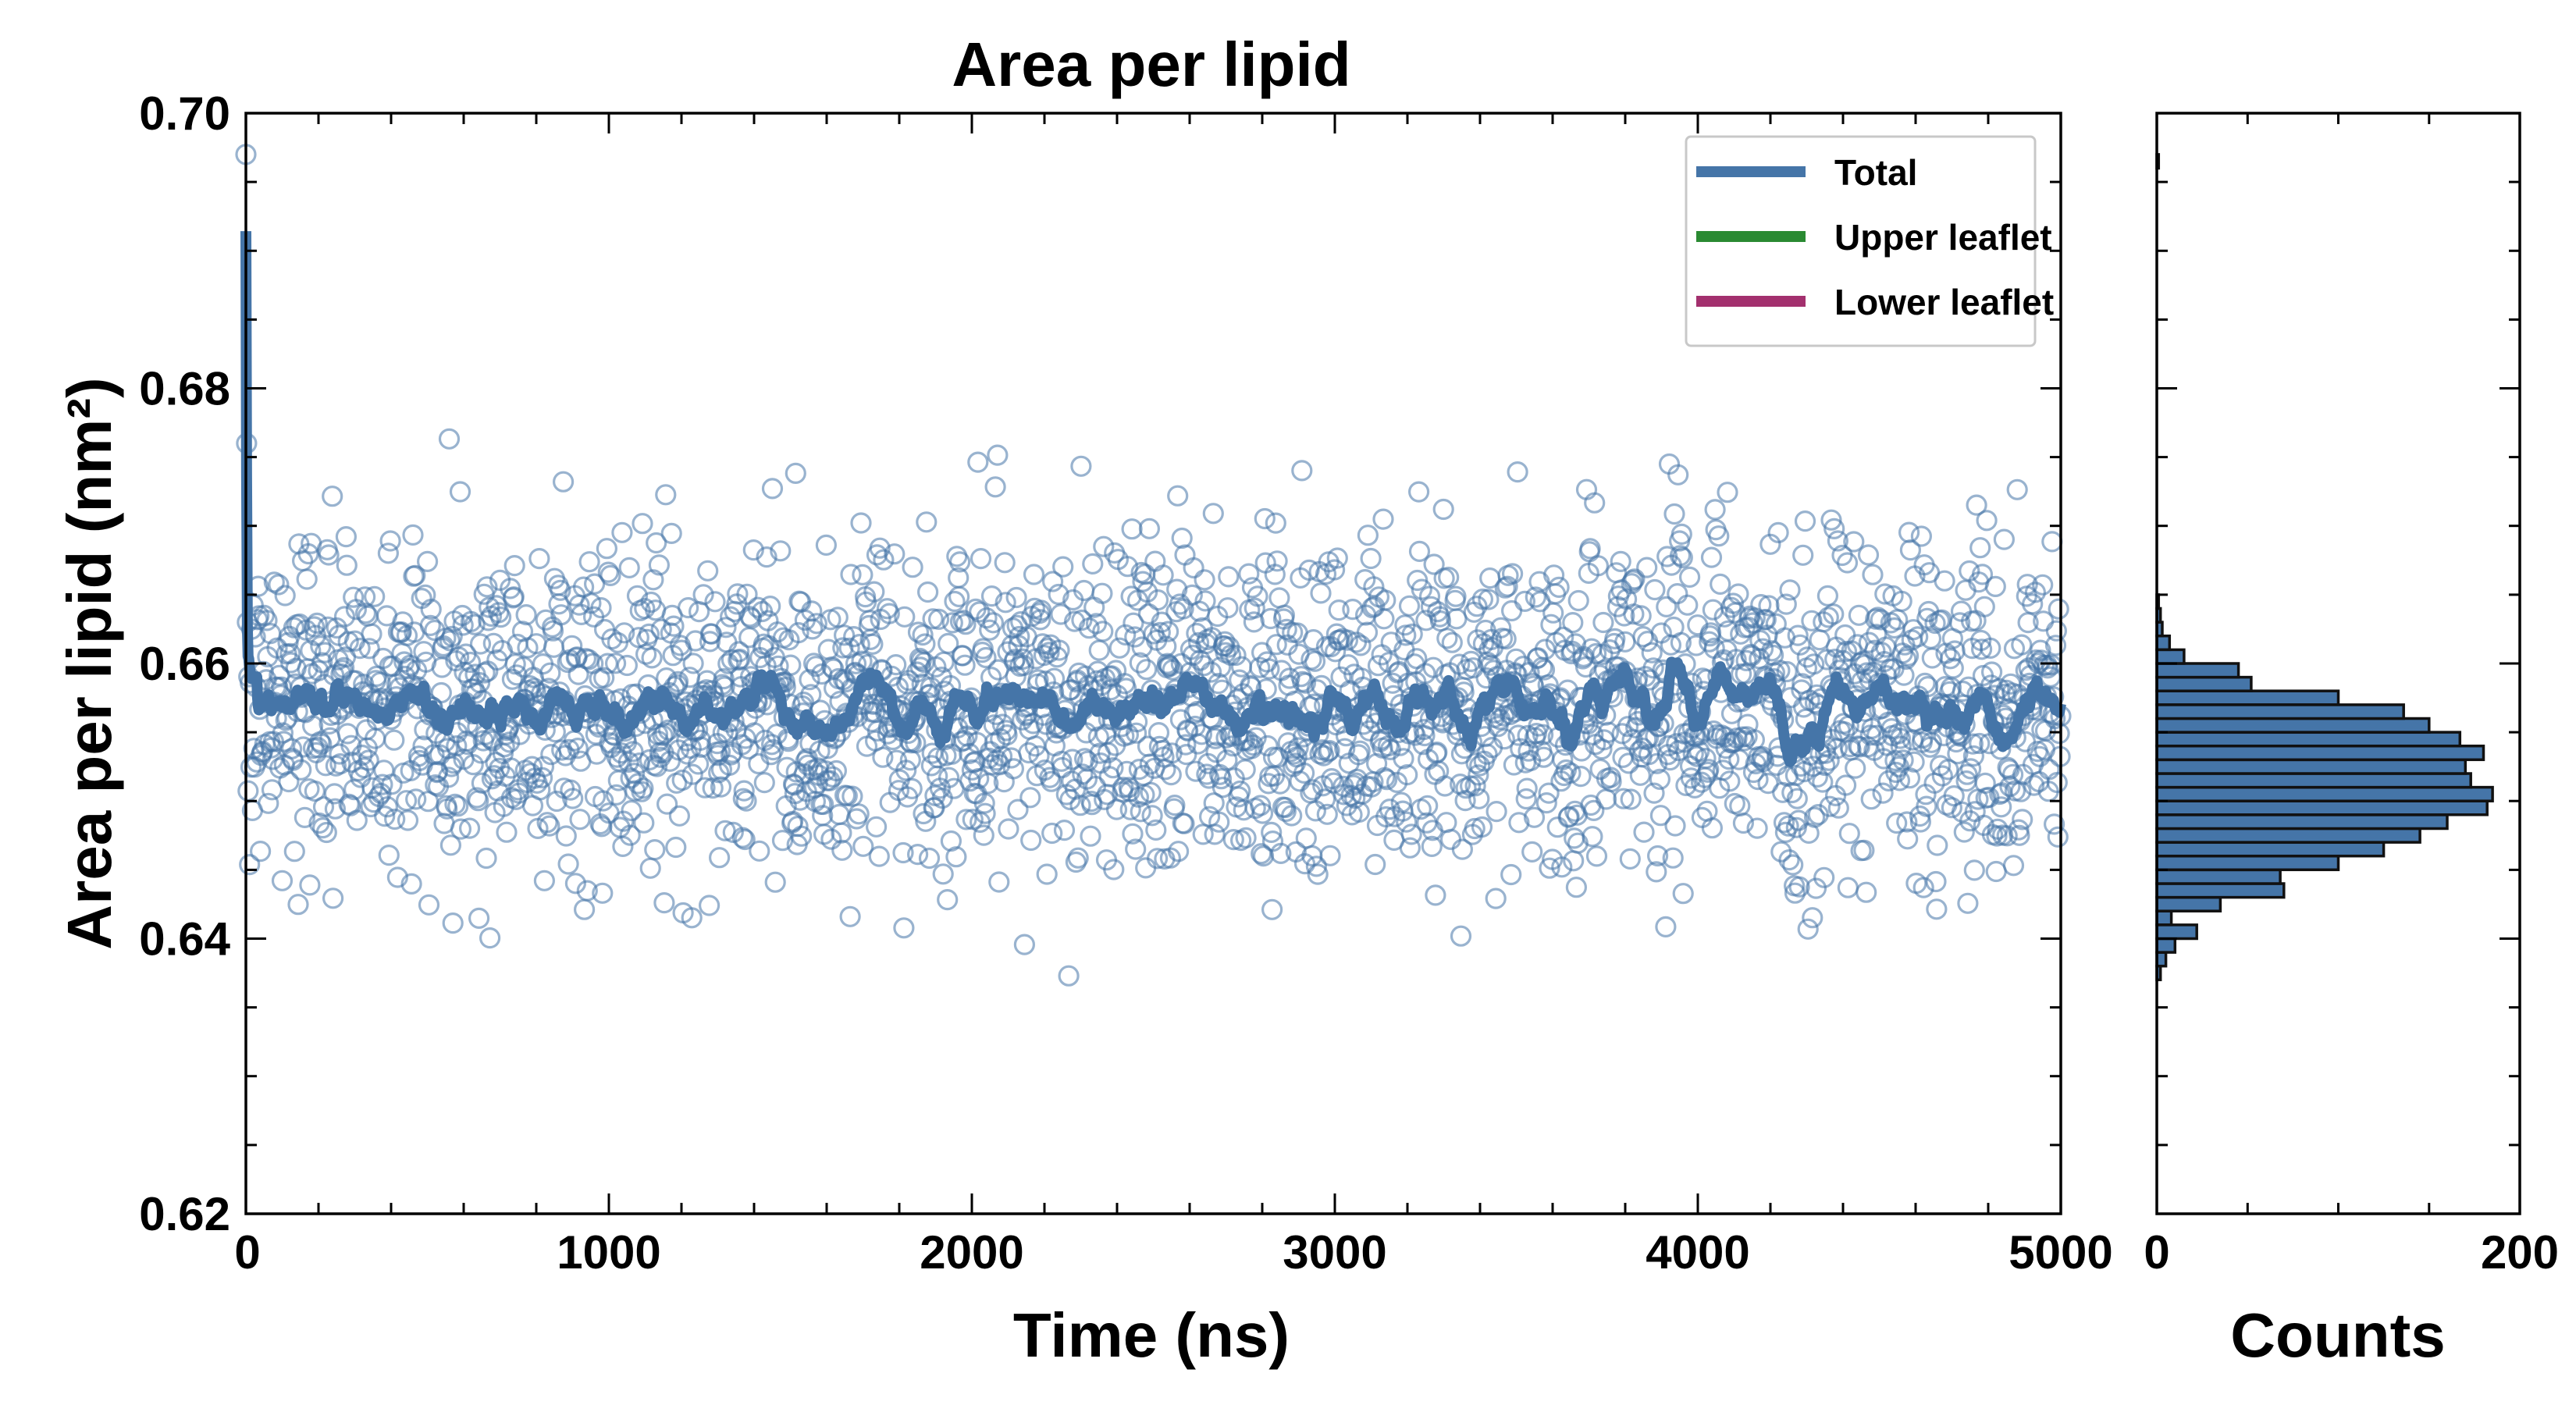 The width and height of the screenshot is (2576, 1405). Describe the element at coordinates (2324, 568) in the screenshot. I see `histogram-bars` at that location.